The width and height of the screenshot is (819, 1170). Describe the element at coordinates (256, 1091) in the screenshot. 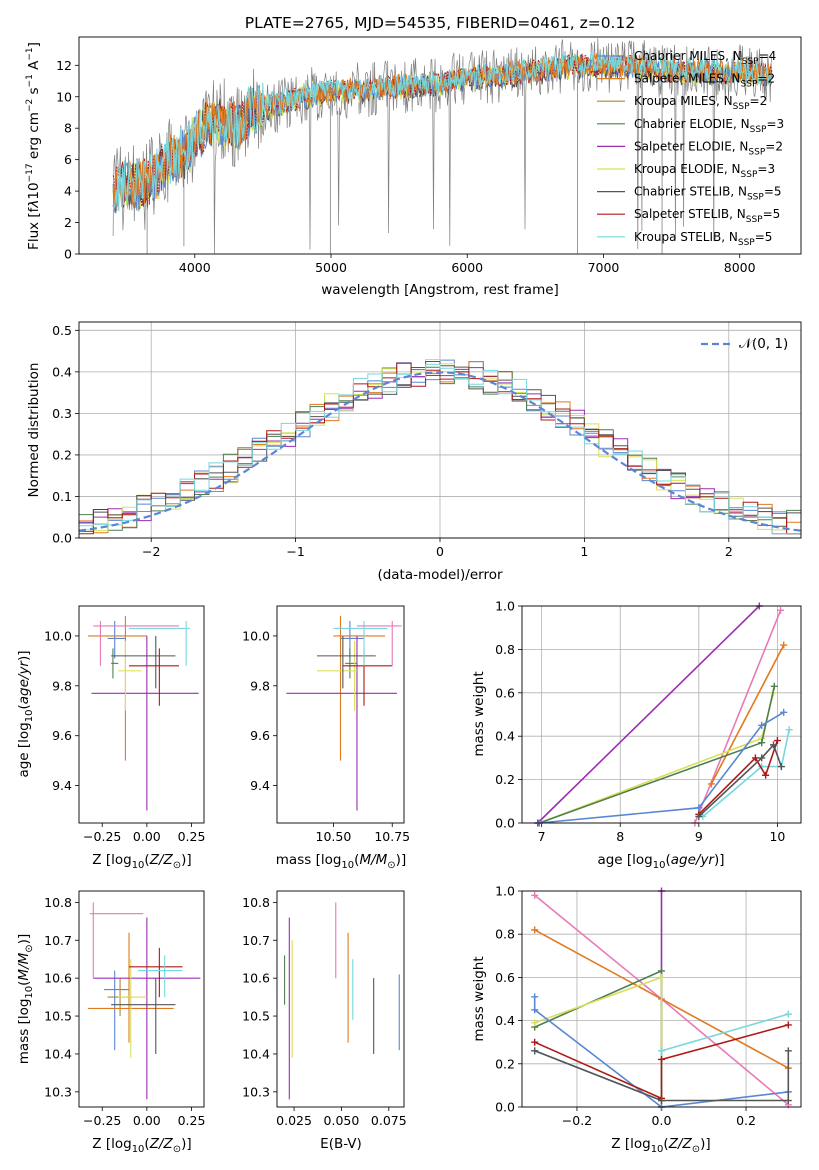

I see `ebv-mass-ytick-label: 10.3` at that location.